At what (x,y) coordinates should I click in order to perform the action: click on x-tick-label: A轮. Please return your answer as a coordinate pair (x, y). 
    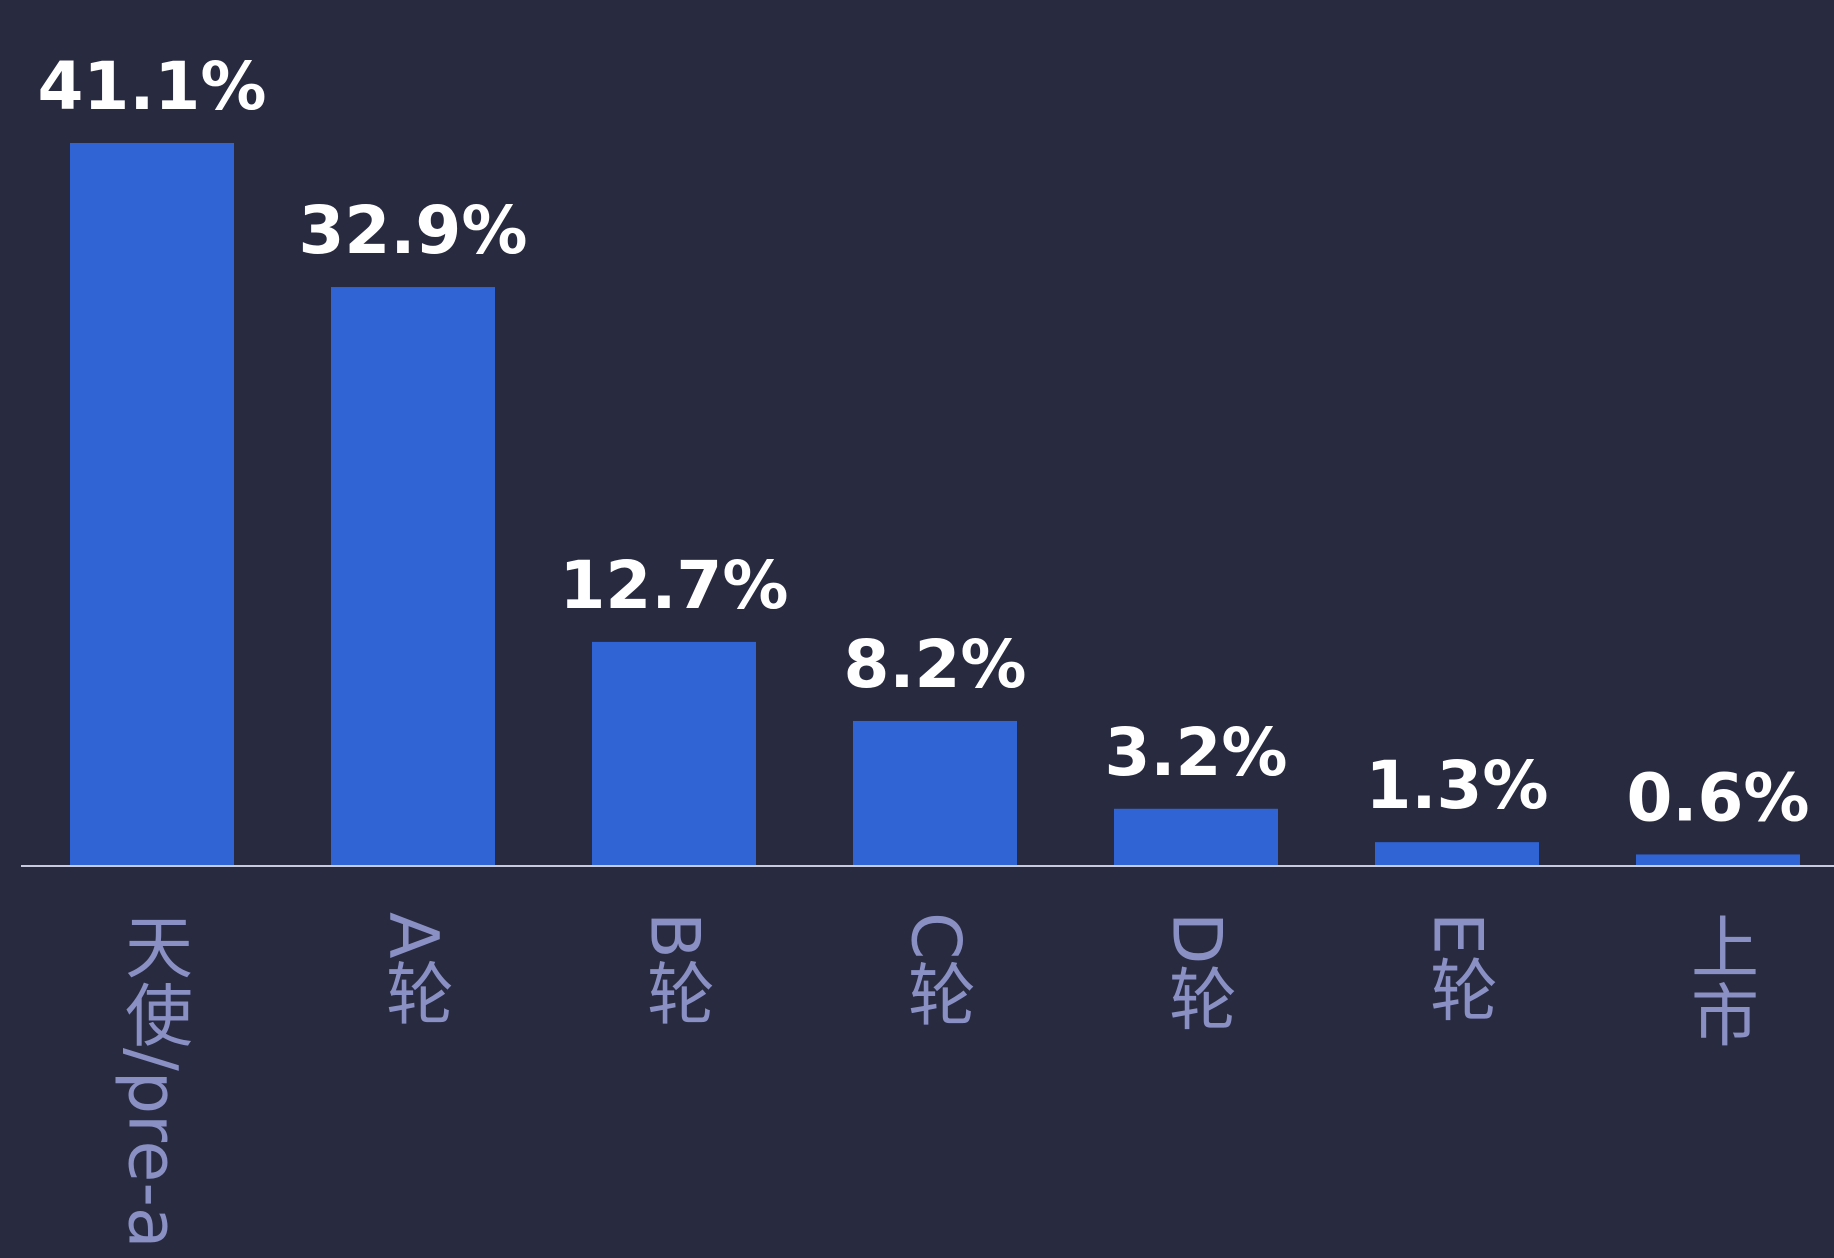
    Looking at the image, I should click on (413, 969).